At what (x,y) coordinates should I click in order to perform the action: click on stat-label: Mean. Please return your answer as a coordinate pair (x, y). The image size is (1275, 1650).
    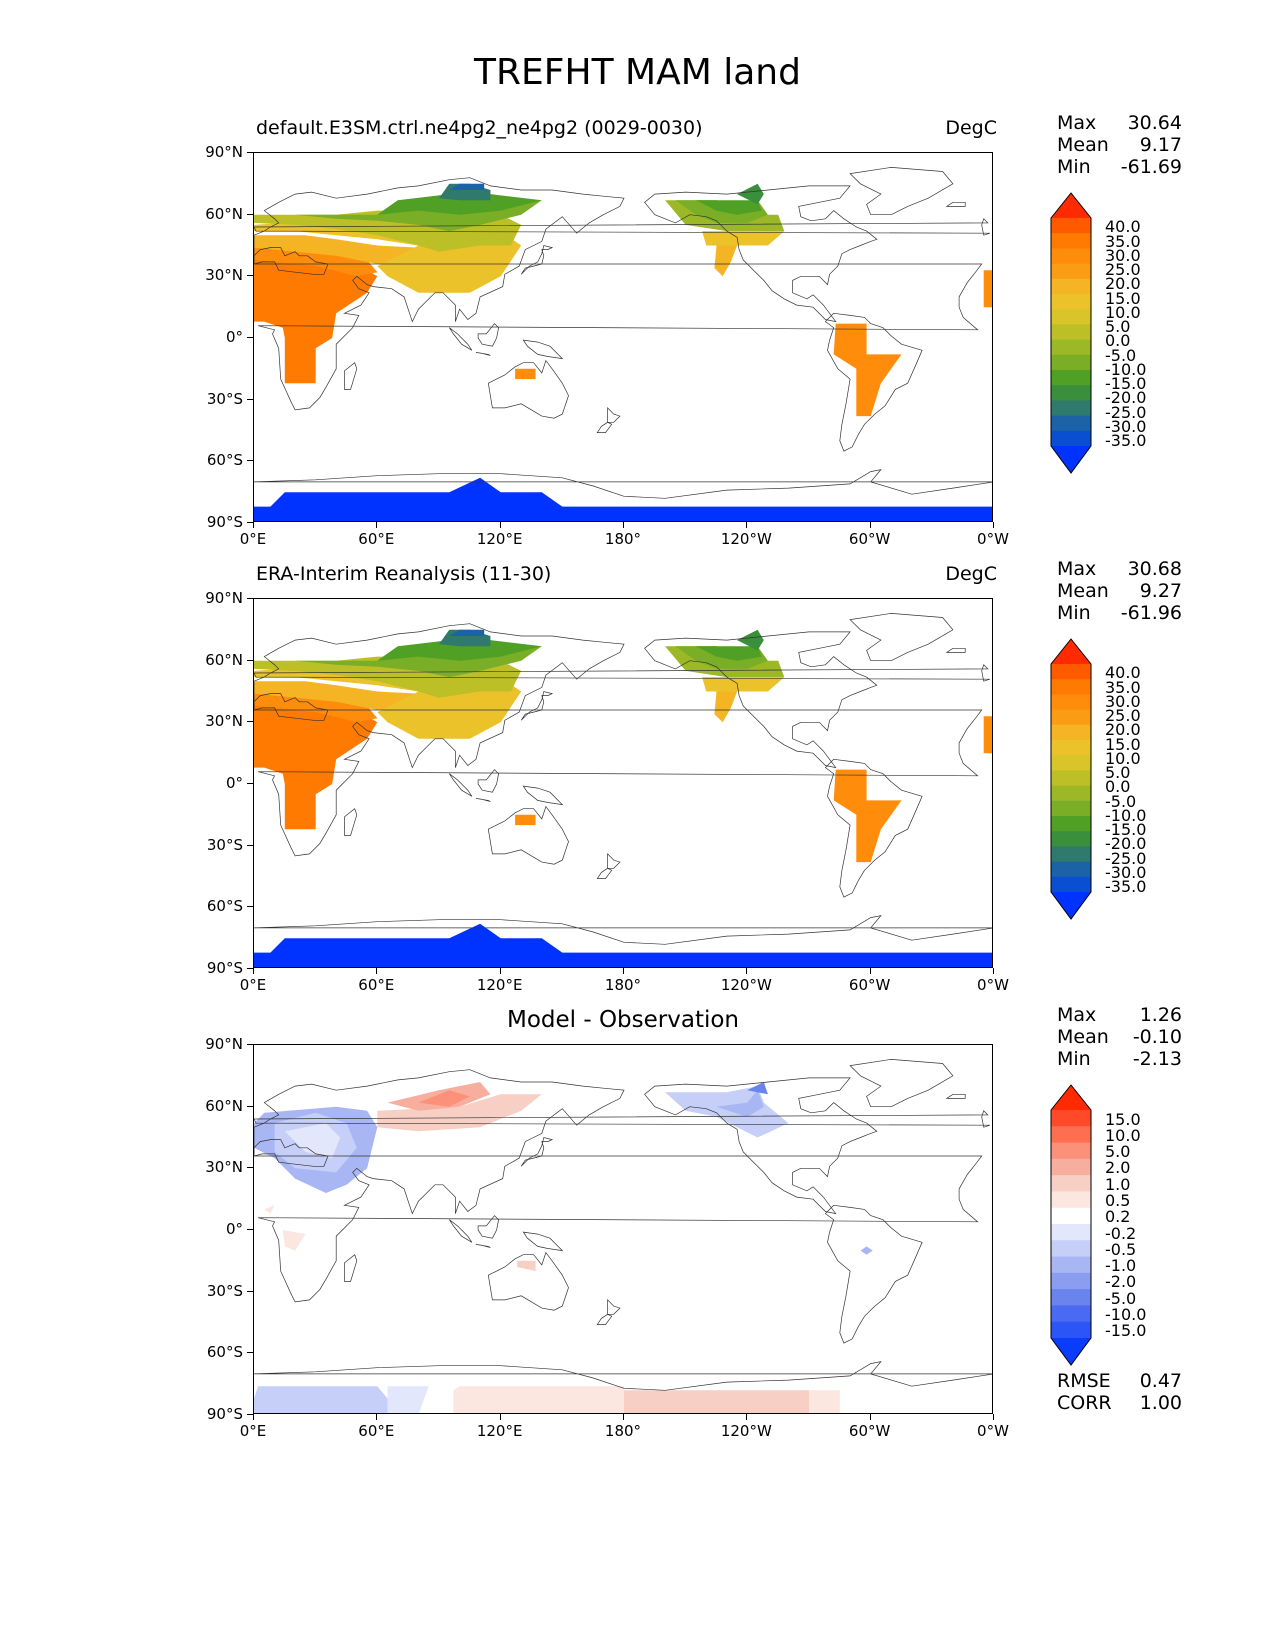
    Looking at the image, I should click on (1083, 145).